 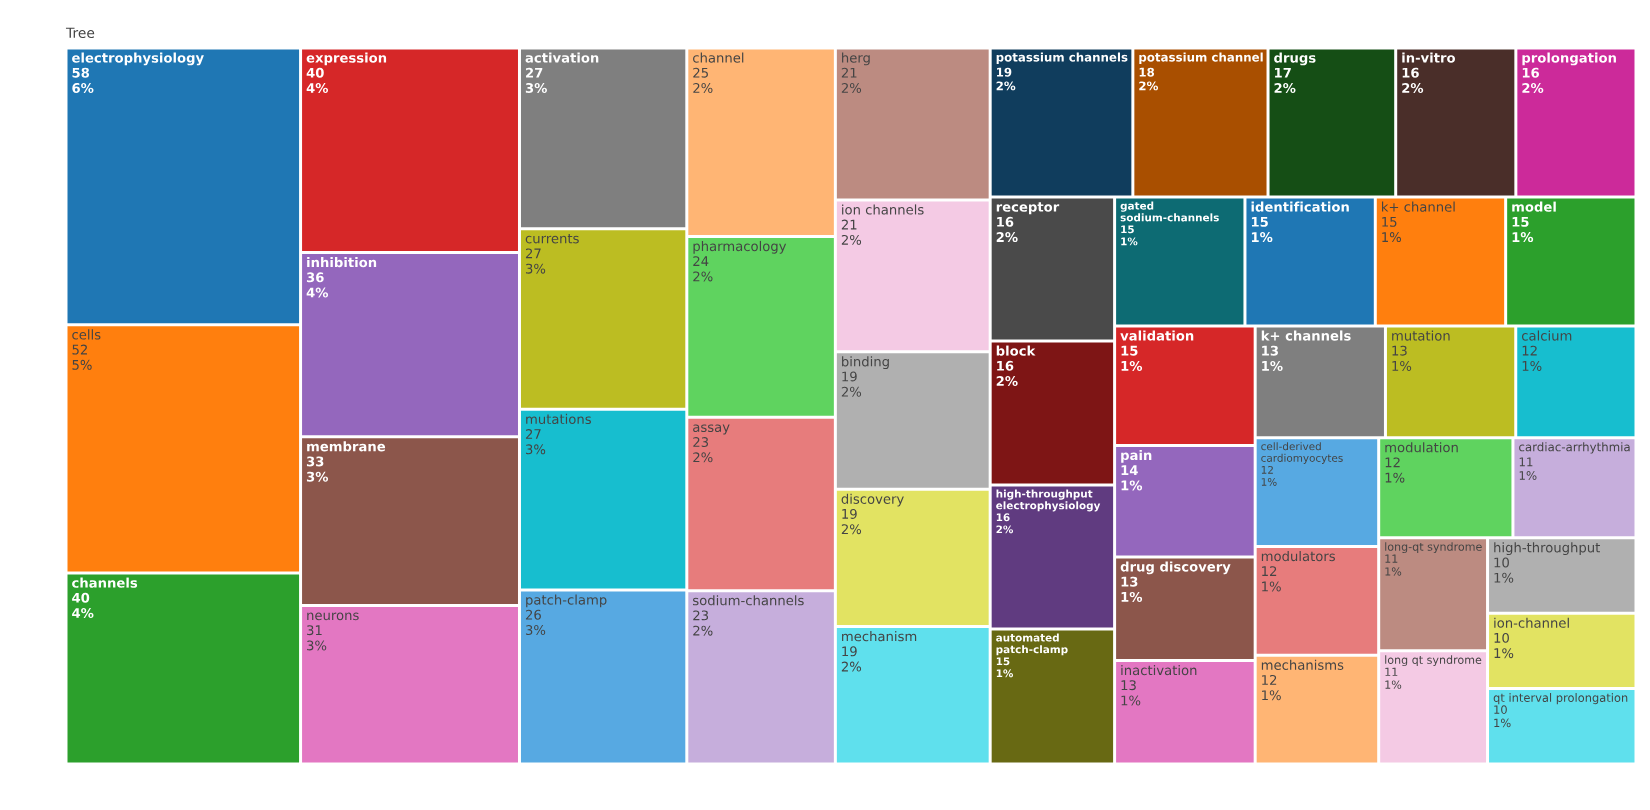 I want to click on category-label: drug discovery, so click(x=1175, y=568).